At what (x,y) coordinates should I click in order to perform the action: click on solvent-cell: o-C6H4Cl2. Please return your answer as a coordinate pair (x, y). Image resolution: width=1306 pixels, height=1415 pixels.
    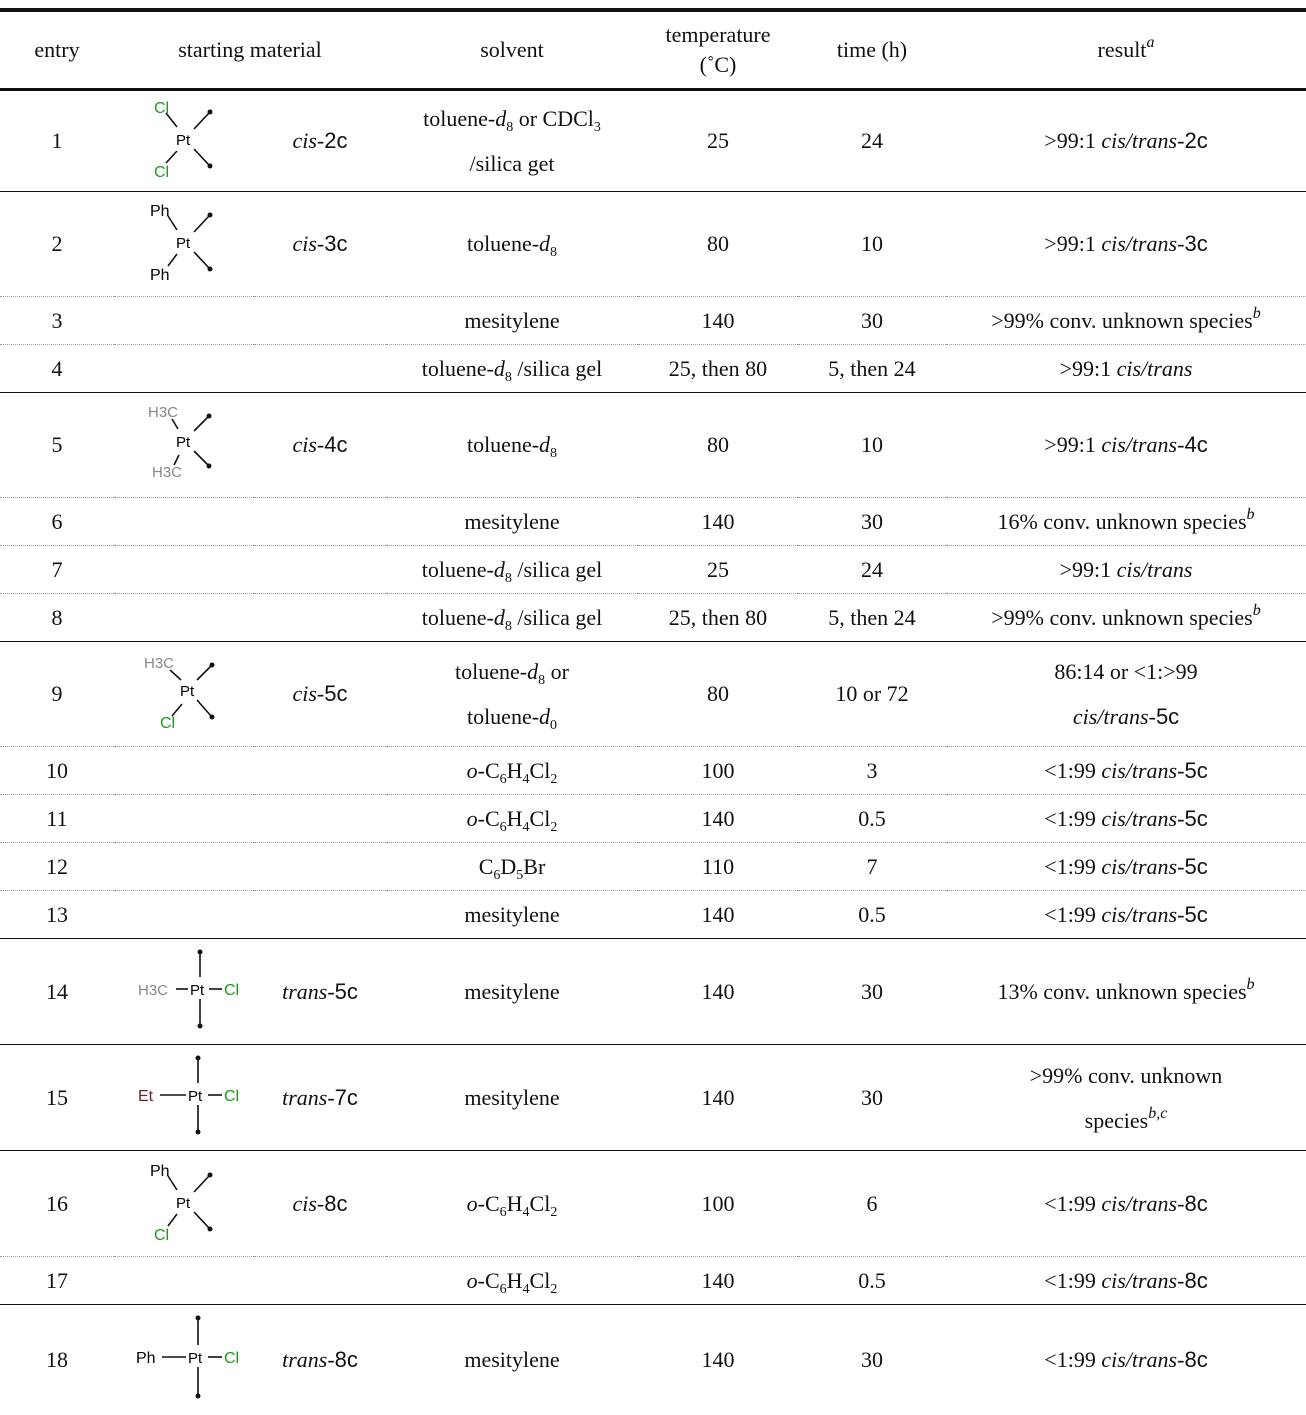
    Looking at the image, I should click on (512, 770).